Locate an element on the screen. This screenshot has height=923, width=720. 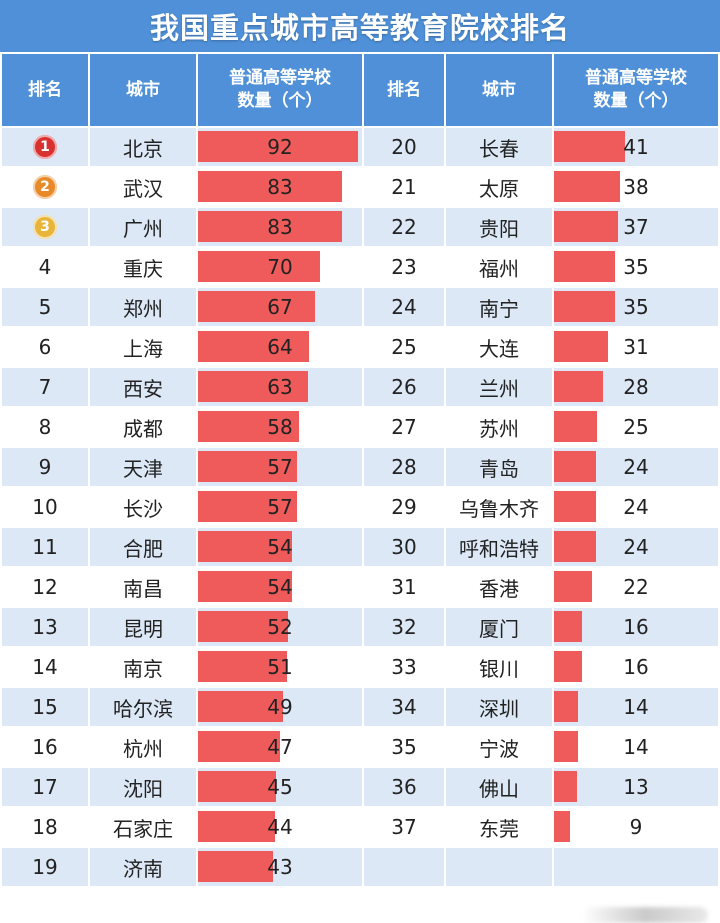
city-label: 北京 is located at coordinates (143, 148).